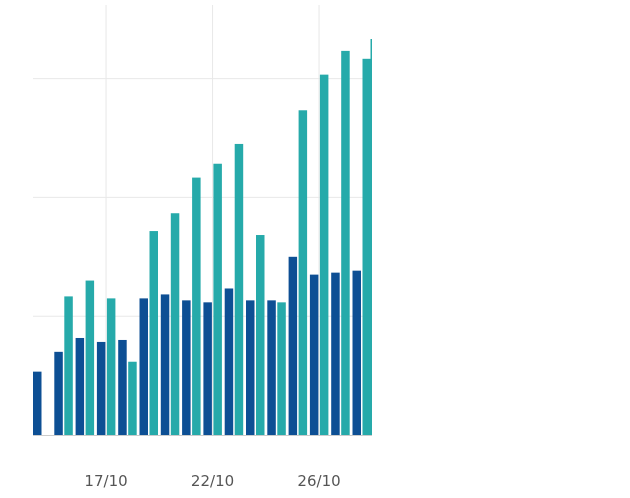 This screenshot has width=630, height=498. I want to click on x-tick-label: 22/10, so click(212, 481).